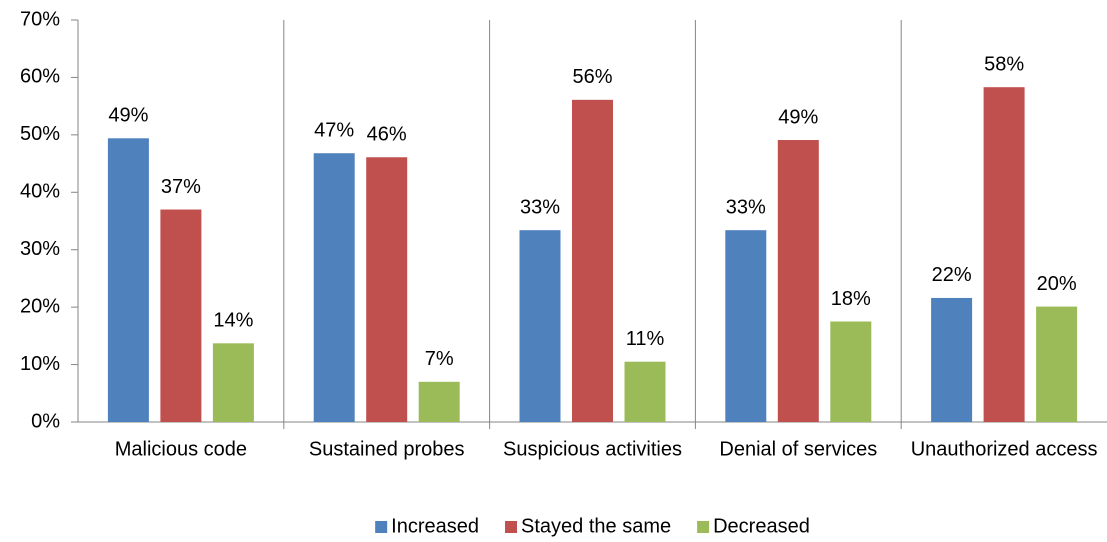 This screenshot has height=542, width=1107. I want to click on data-label: 47%, so click(334, 131).